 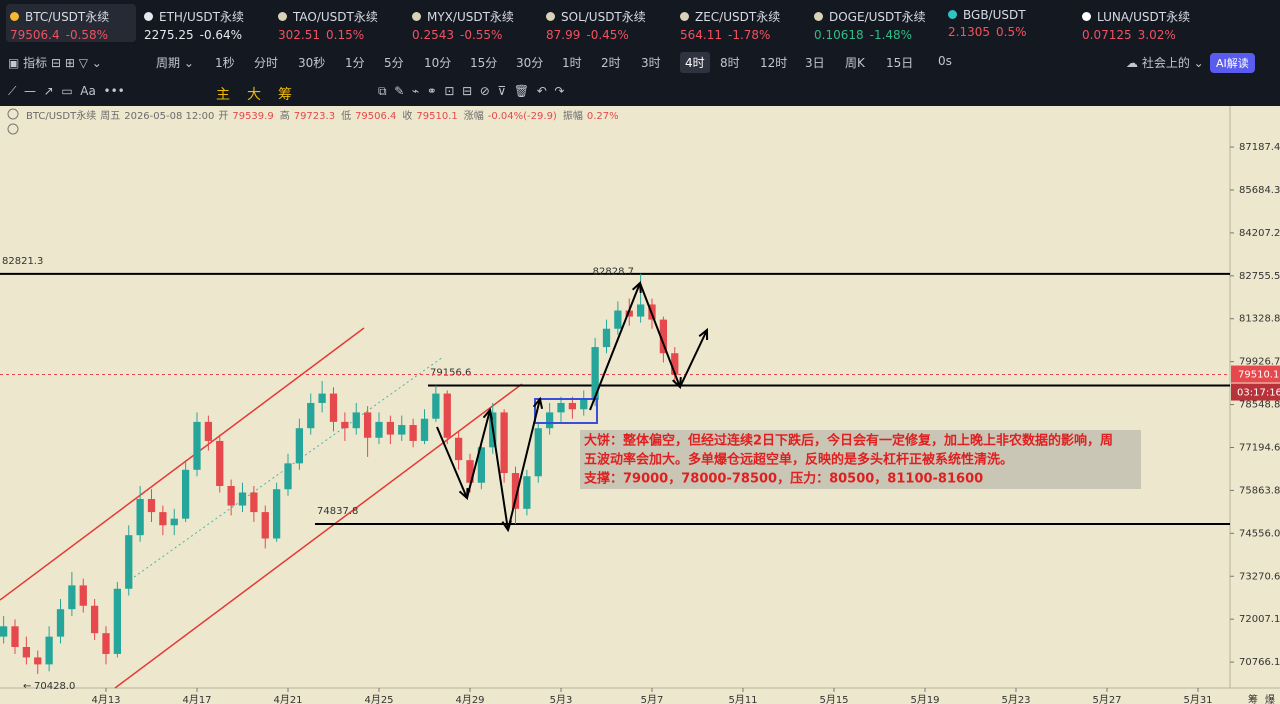 What do you see at coordinates (471, 91) in the screenshot?
I see `drawing-tools: ⧉ ✎ ⌁ ⚭ ⊡ ⊟ ⊘ ⊽ 🗑 ↶ ↷` at bounding box center [471, 91].